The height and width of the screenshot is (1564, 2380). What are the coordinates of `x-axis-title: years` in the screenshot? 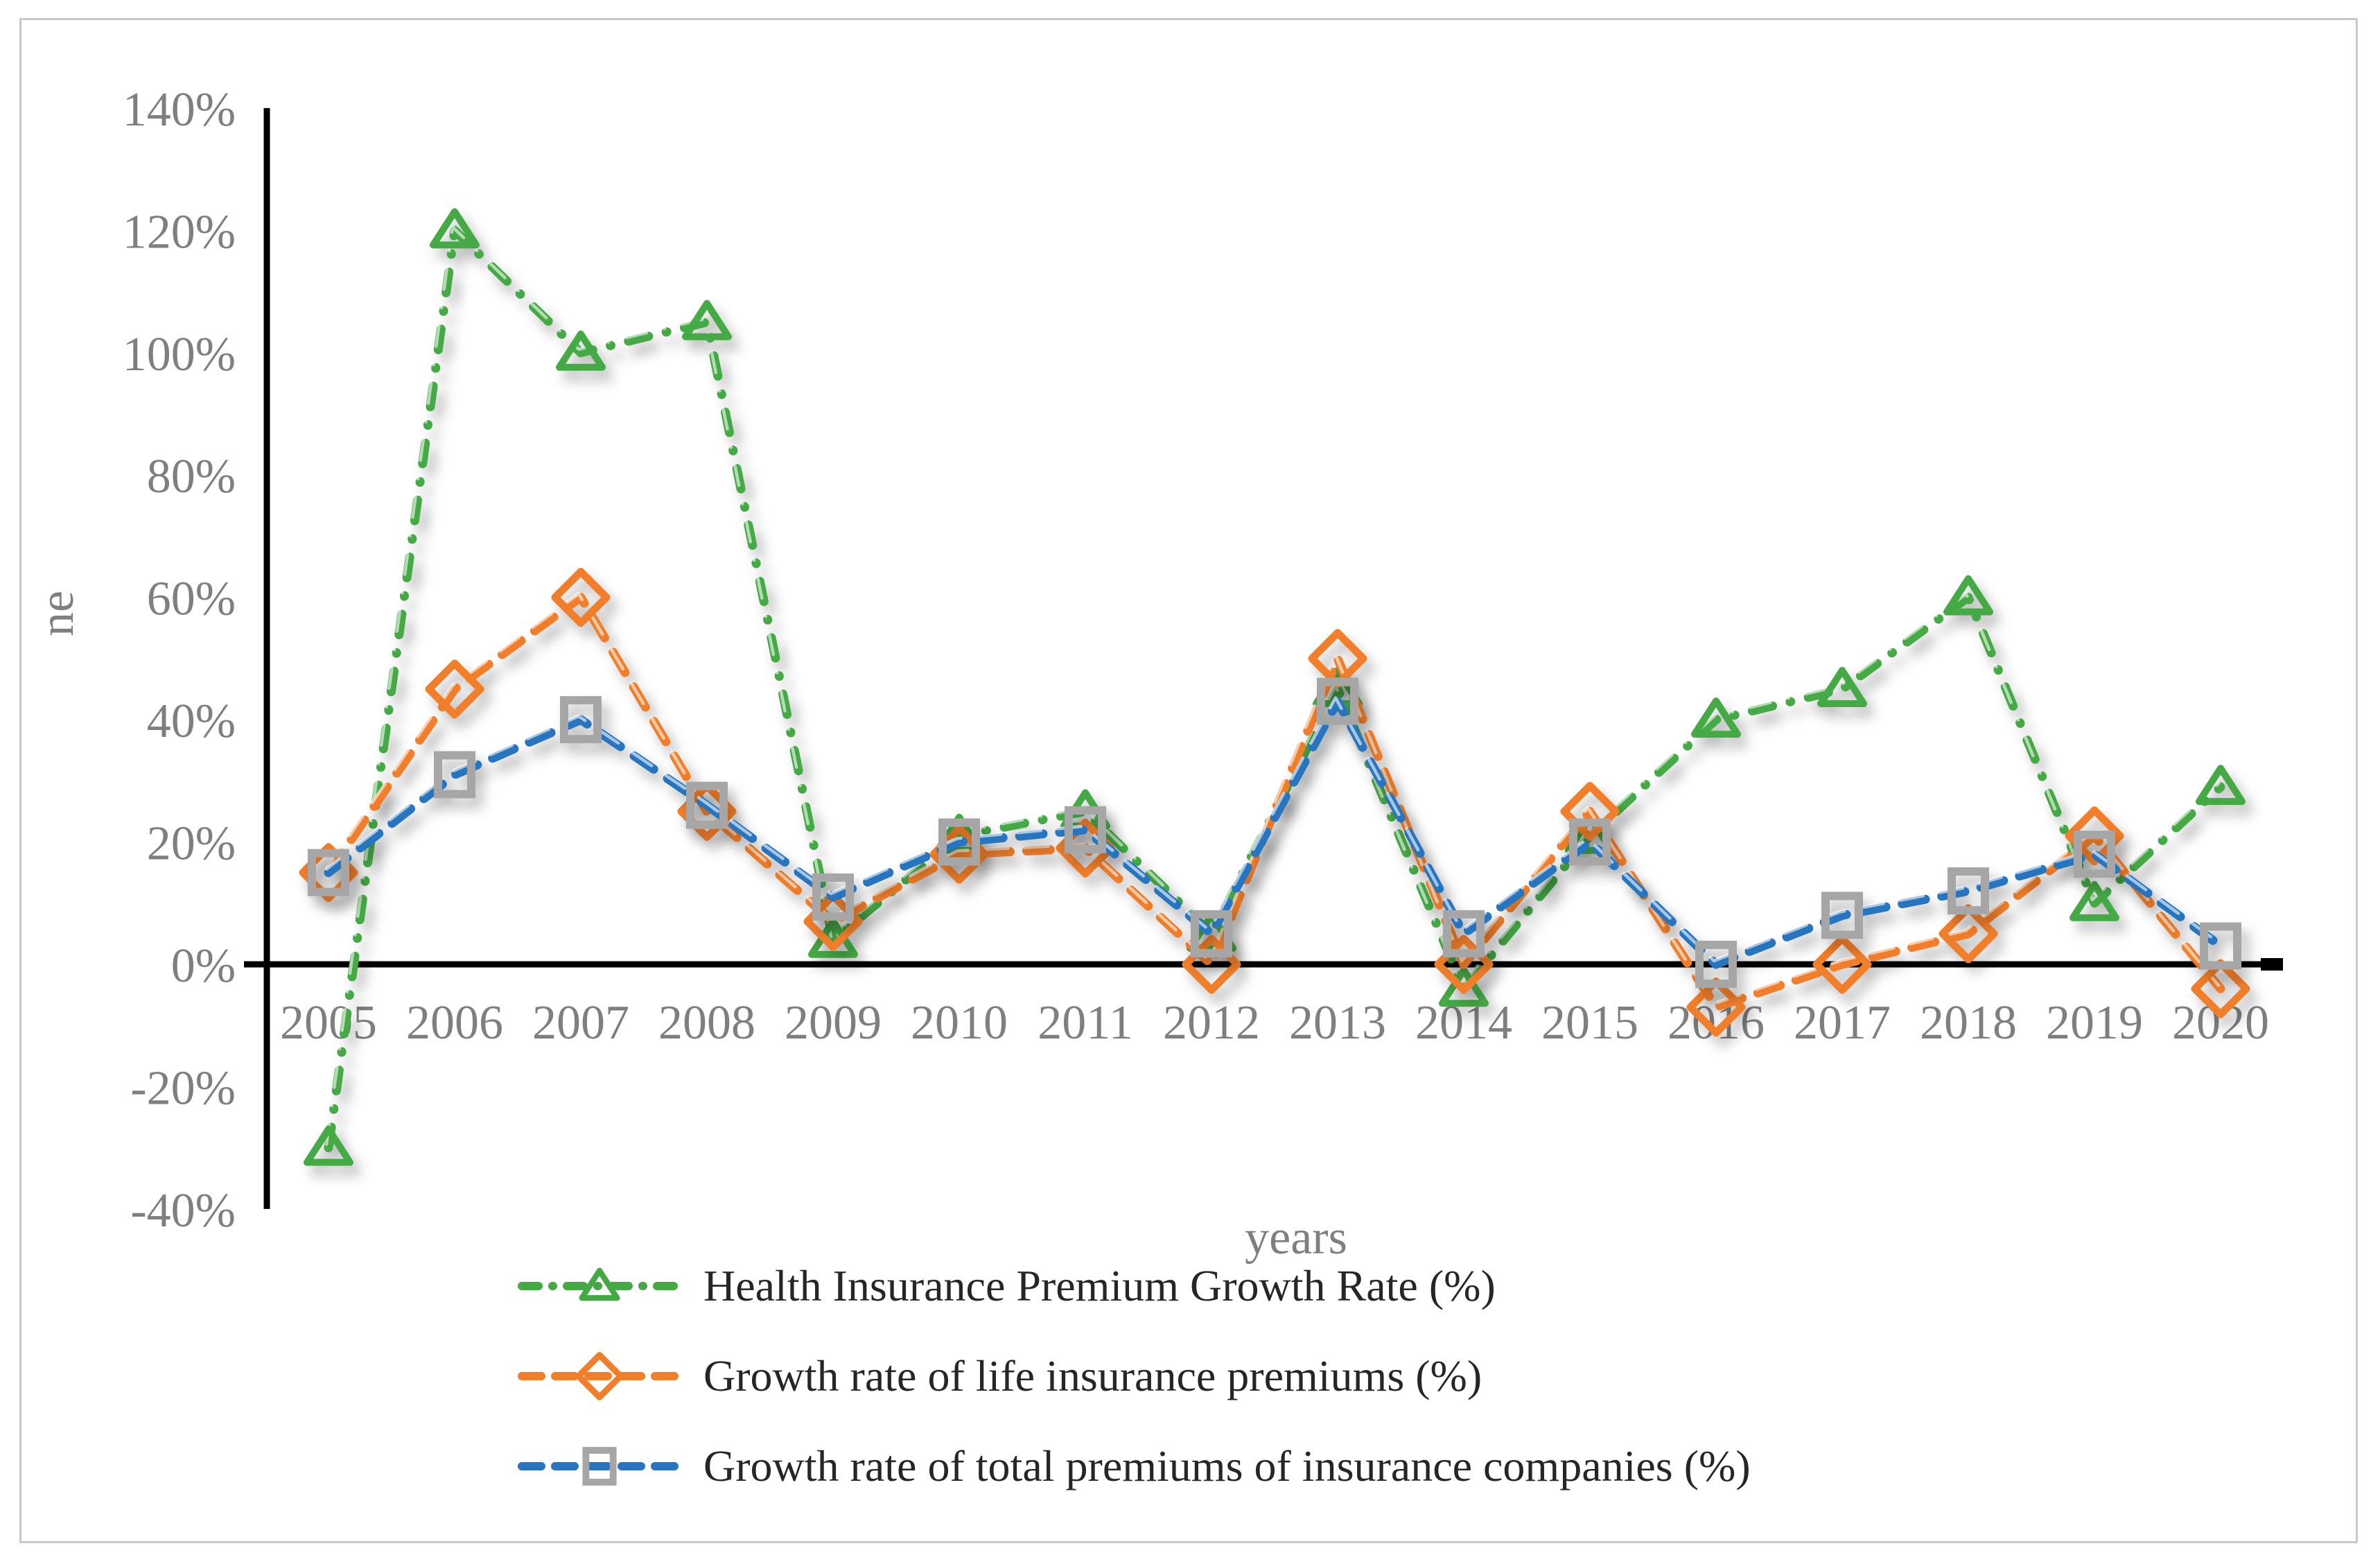 It's located at (1296, 1238).